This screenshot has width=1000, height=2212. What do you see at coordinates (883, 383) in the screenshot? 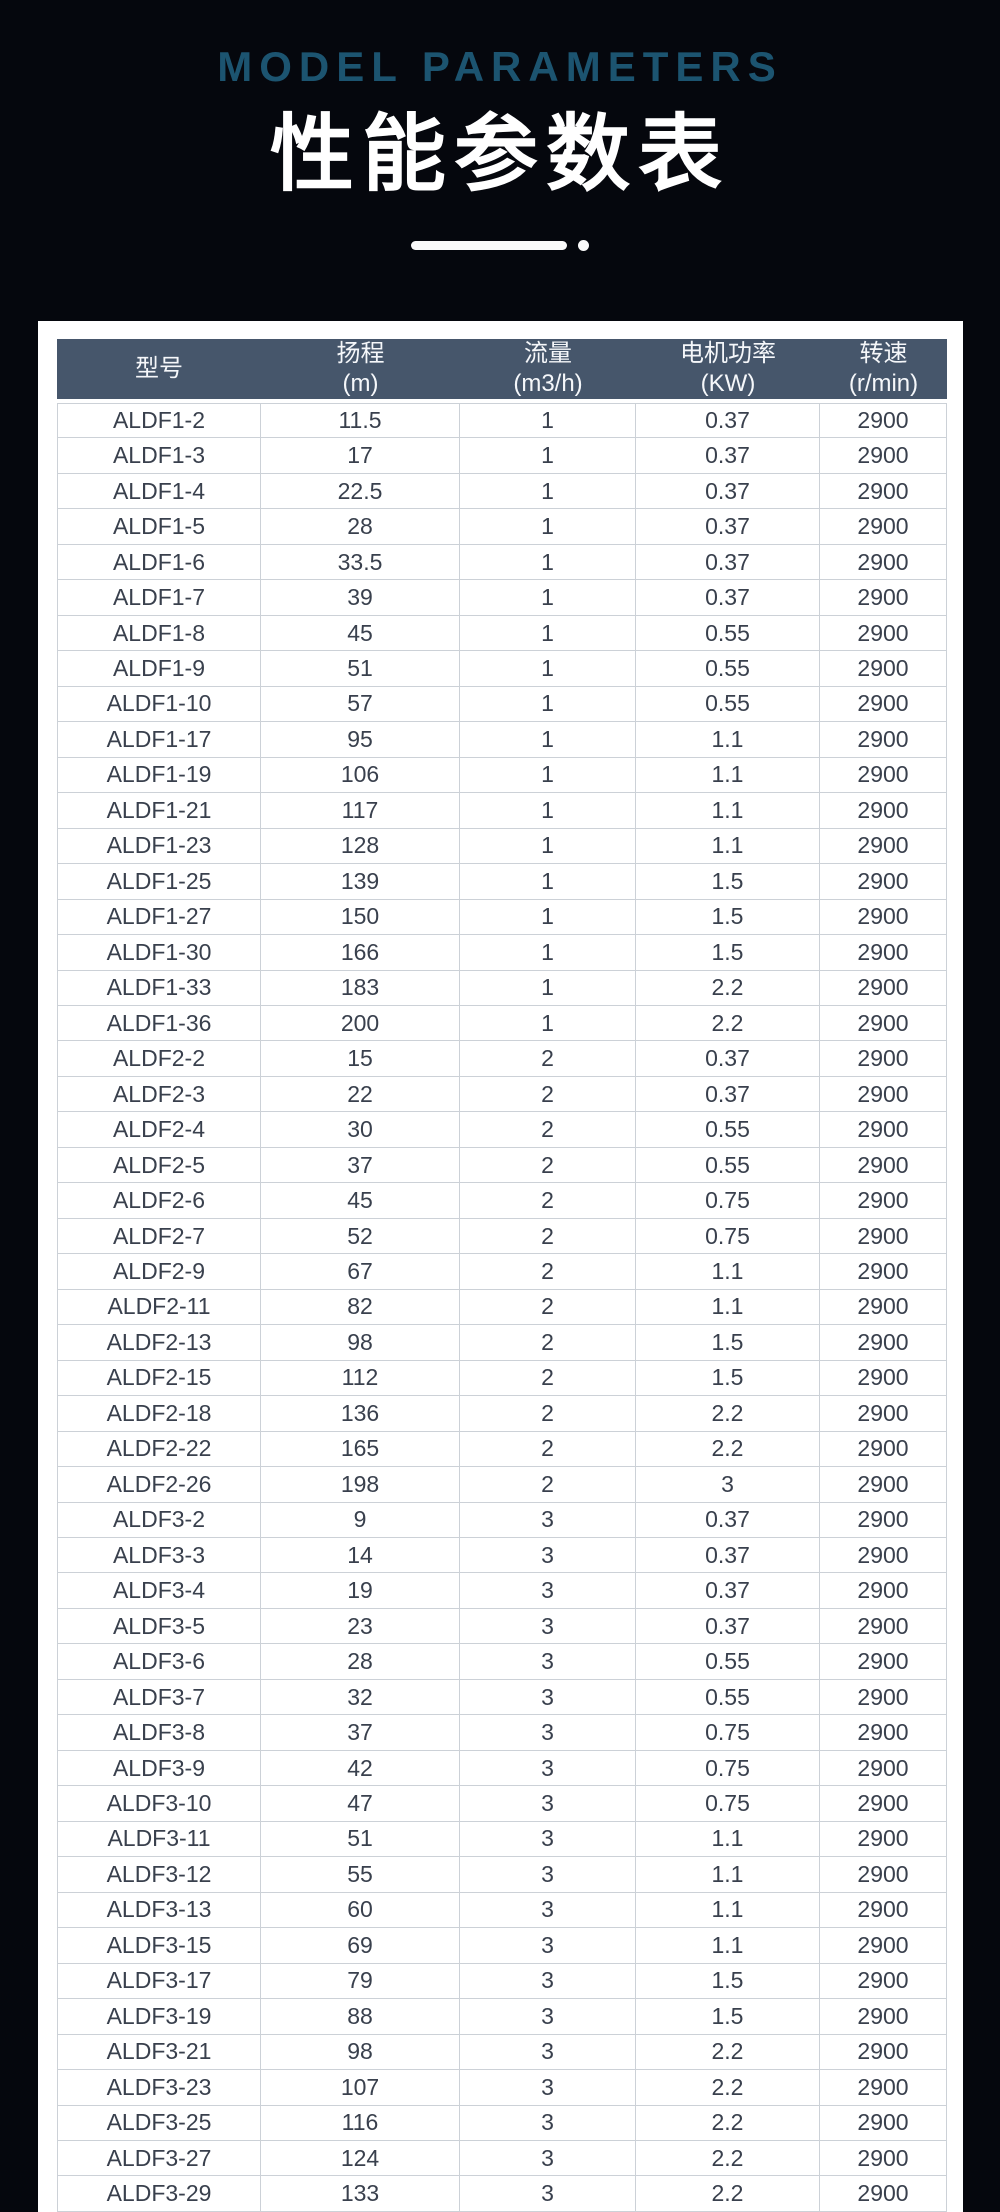
I see `column-unit: (r/min)` at bounding box center [883, 383].